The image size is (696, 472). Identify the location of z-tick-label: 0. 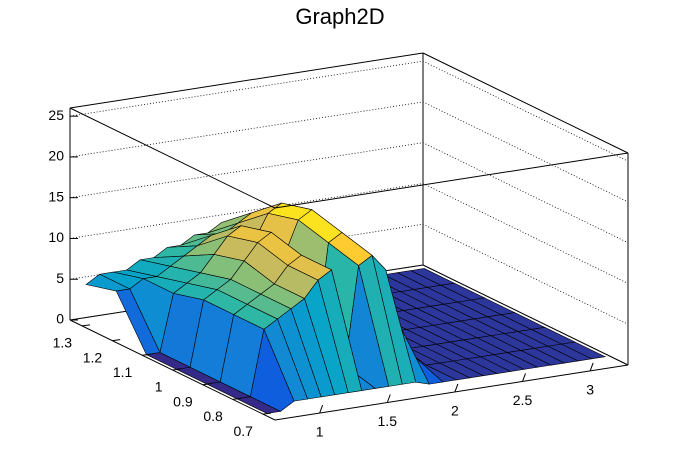
(60, 319).